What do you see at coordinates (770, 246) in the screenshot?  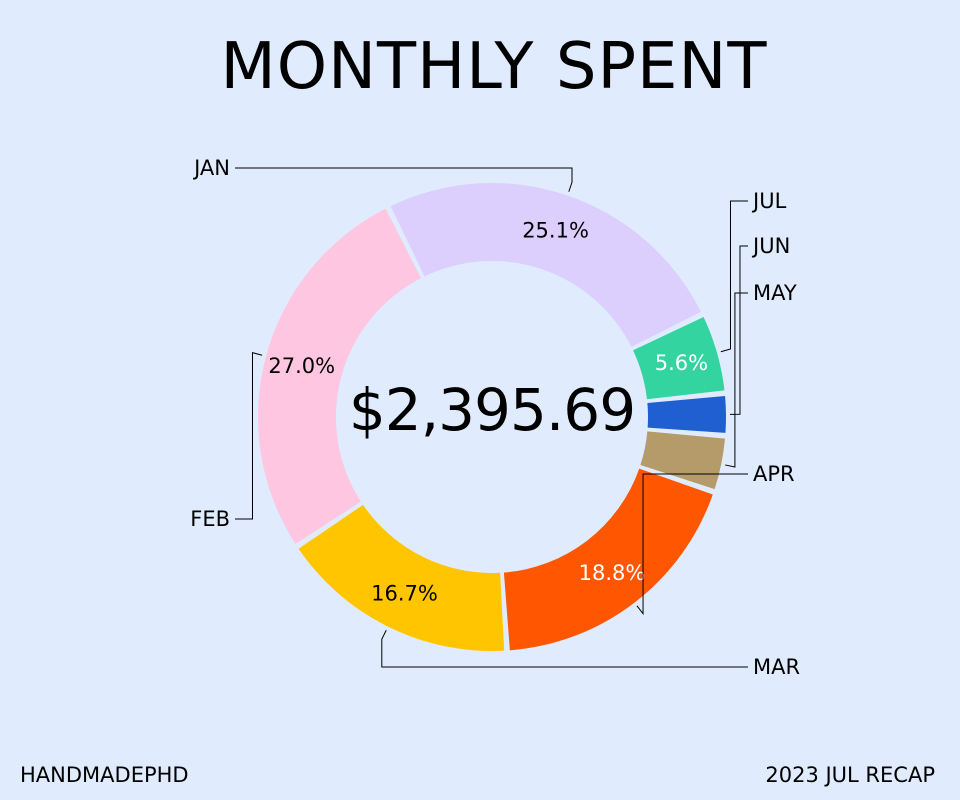 I see `month-label-jun: JUN` at bounding box center [770, 246].